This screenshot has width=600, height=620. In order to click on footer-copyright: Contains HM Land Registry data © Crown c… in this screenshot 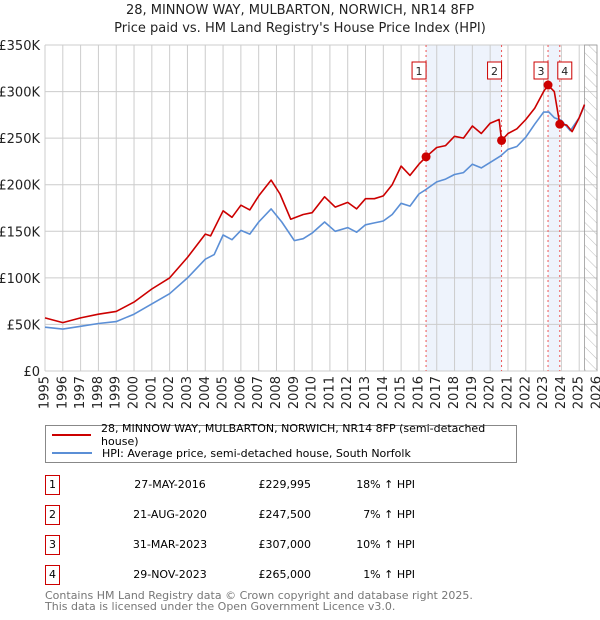, I will do `click(259, 595)`.